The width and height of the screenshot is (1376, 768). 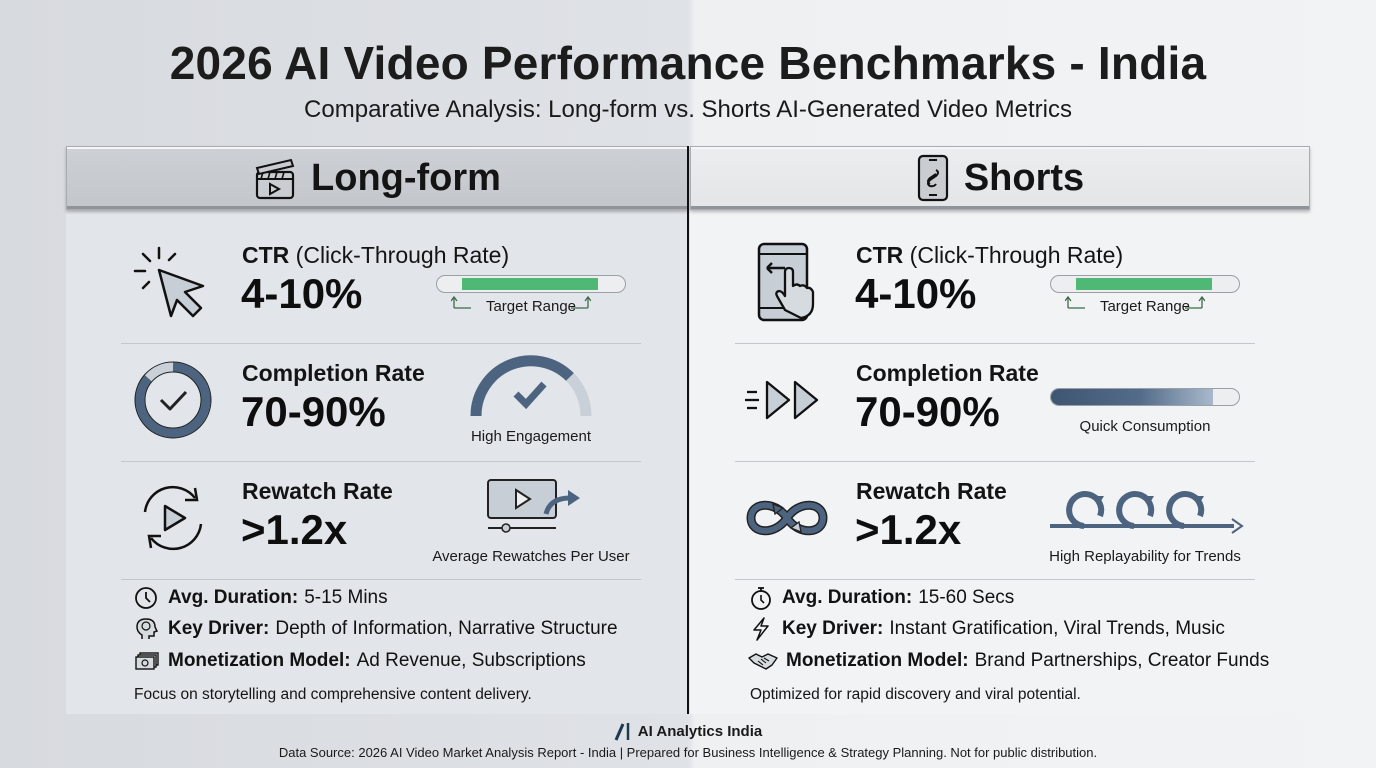 I want to click on infinity-loop-icon, so click(x=787, y=518).